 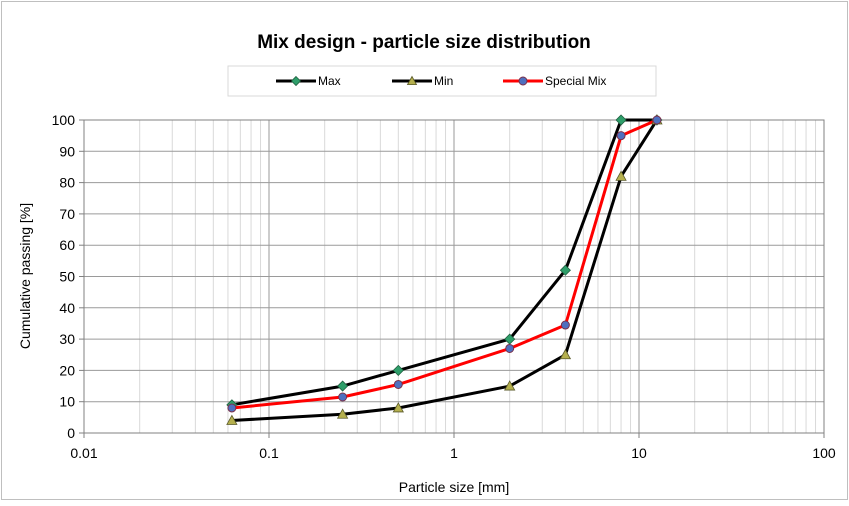 What do you see at coordinates (67, 183) in the screenshot?
I see `y-tick-label: 80` at bounding box center [67, 183].